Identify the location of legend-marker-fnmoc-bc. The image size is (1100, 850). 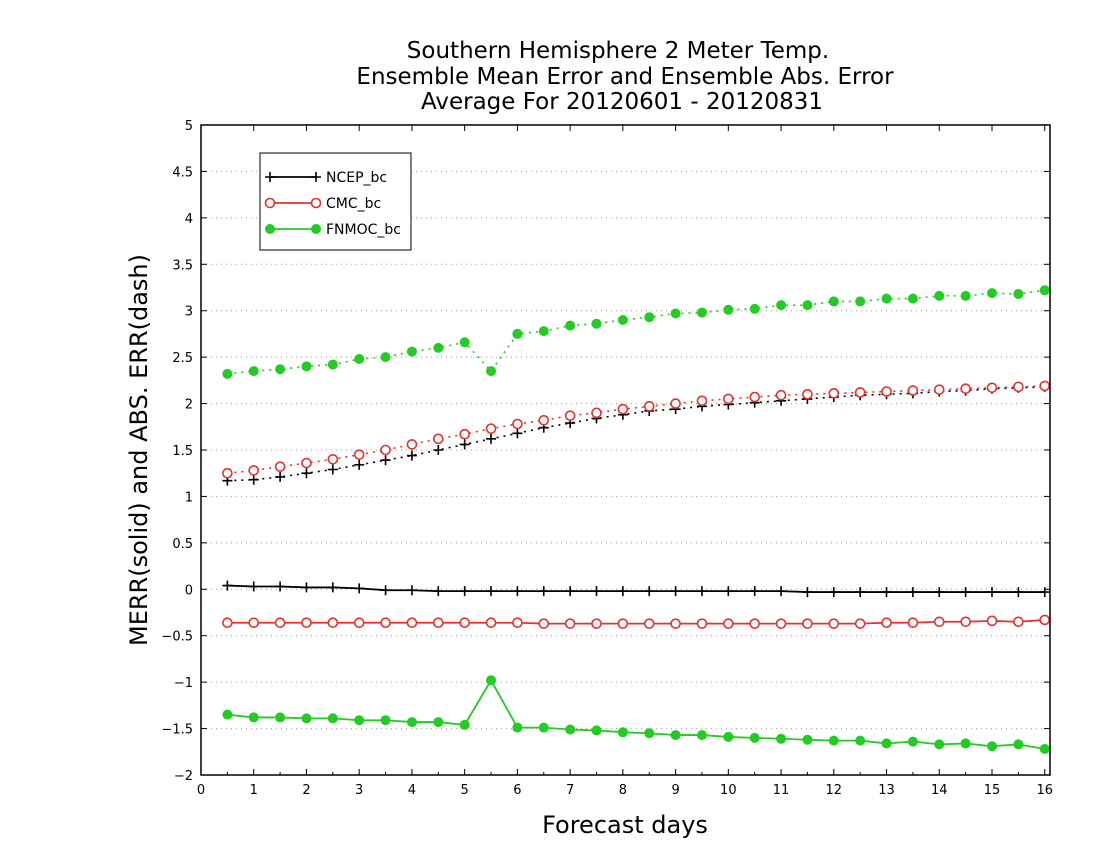
(316, 229).